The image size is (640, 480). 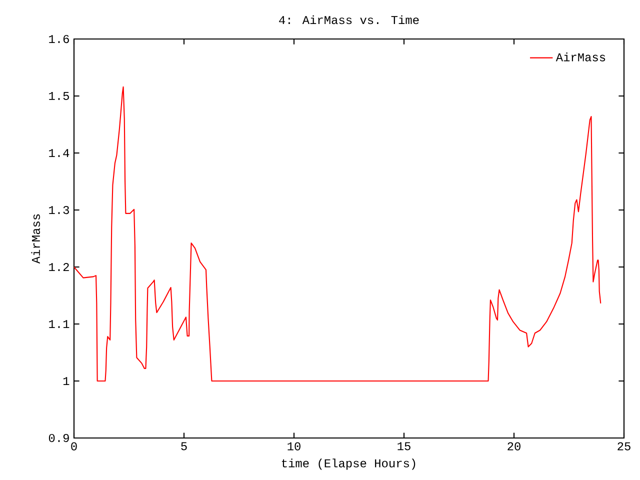 I want to click on x-tick-label: 10, so click(x=294, y=446).